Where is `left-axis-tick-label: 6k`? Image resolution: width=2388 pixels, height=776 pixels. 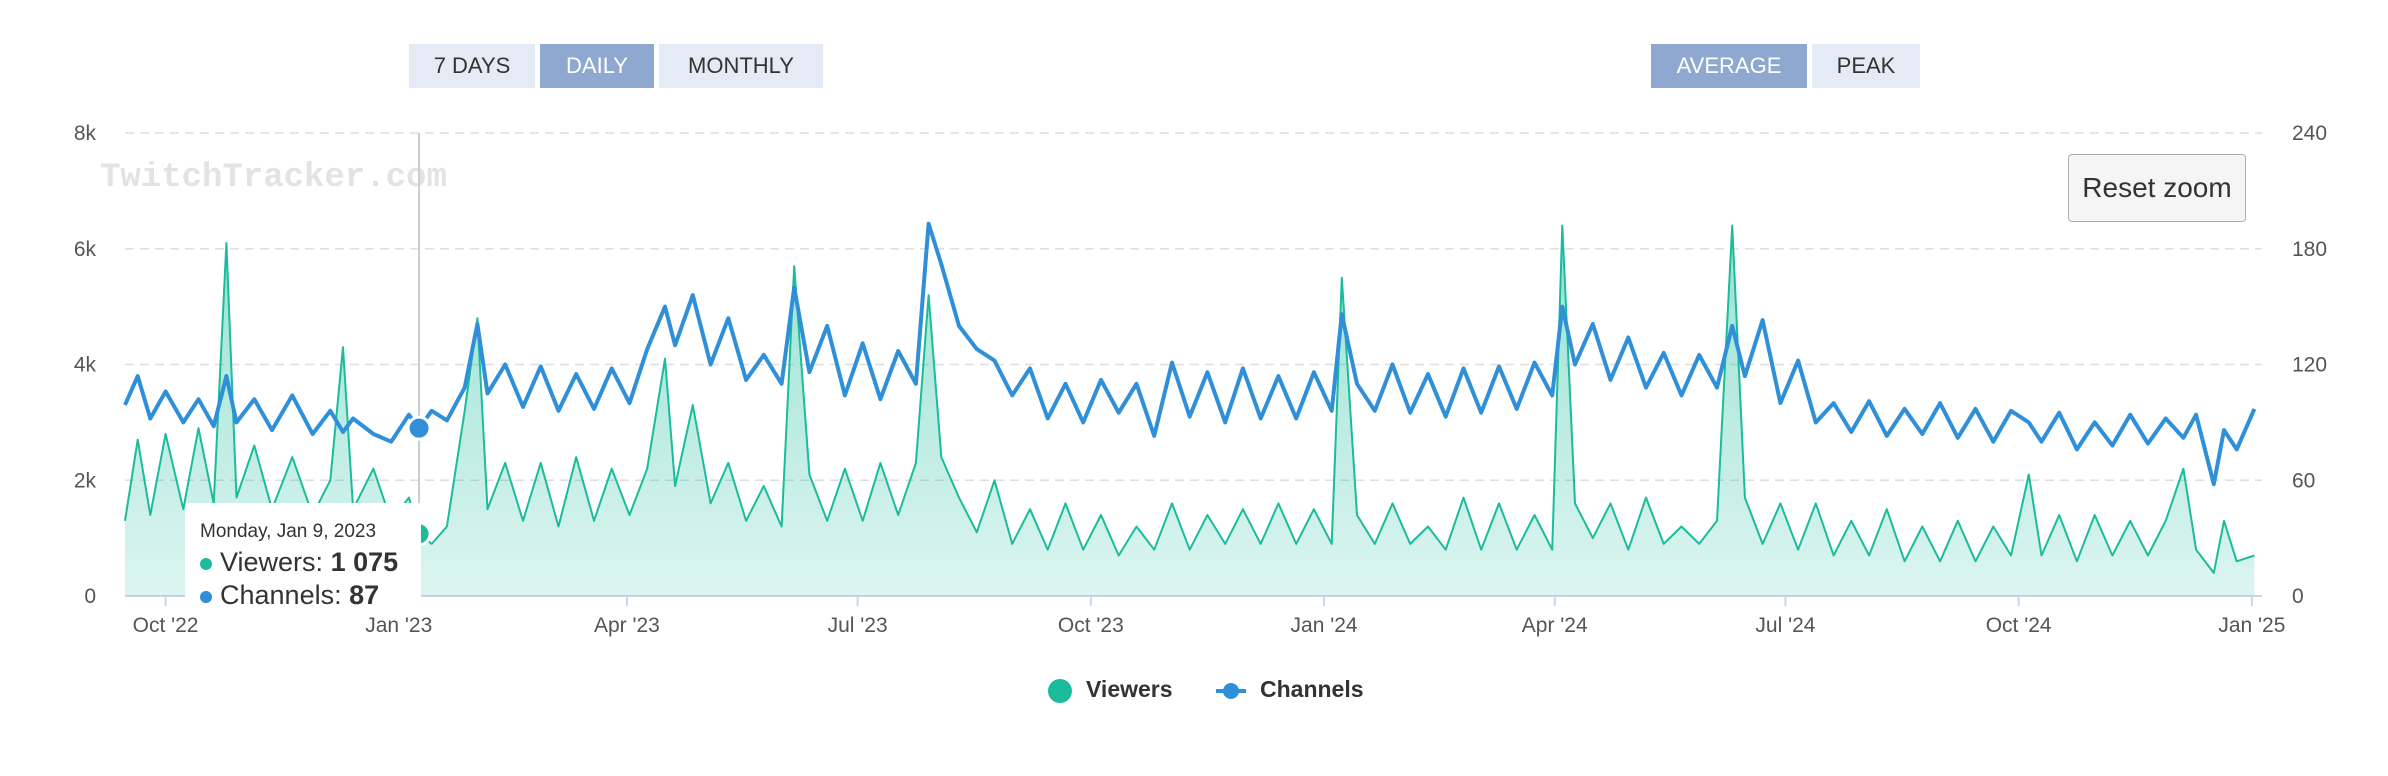
left-axis-tick-label: 6k is located at coordinates (85, 249).